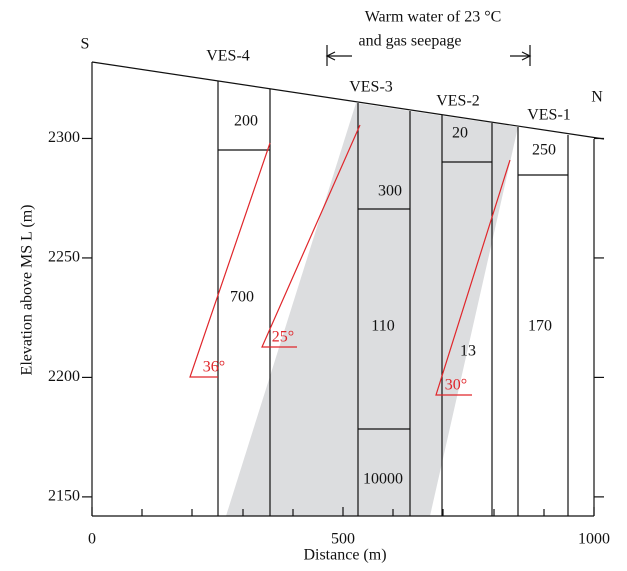 The height and width of the screenshot is (571, 627). What do you see at coordinates (544, 150) in the screenshot?
I see `layer-value: 250` at bounding box center [544, 150].